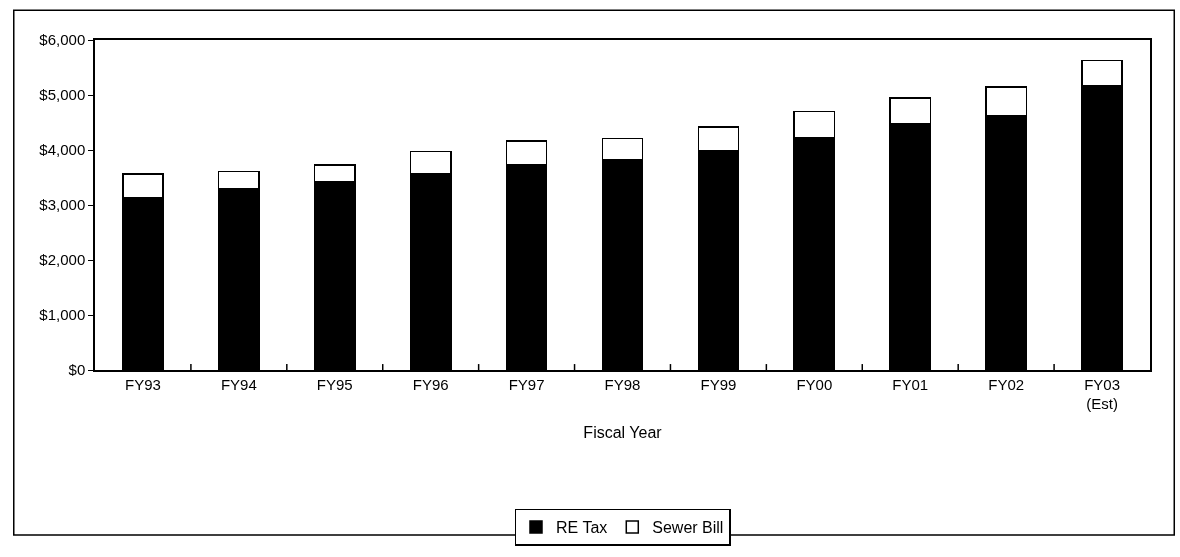  What do you see at coordinates (143, 384) in the screenshot?
I see `x-tick-label: FY93` at bounding box center [143, 384].